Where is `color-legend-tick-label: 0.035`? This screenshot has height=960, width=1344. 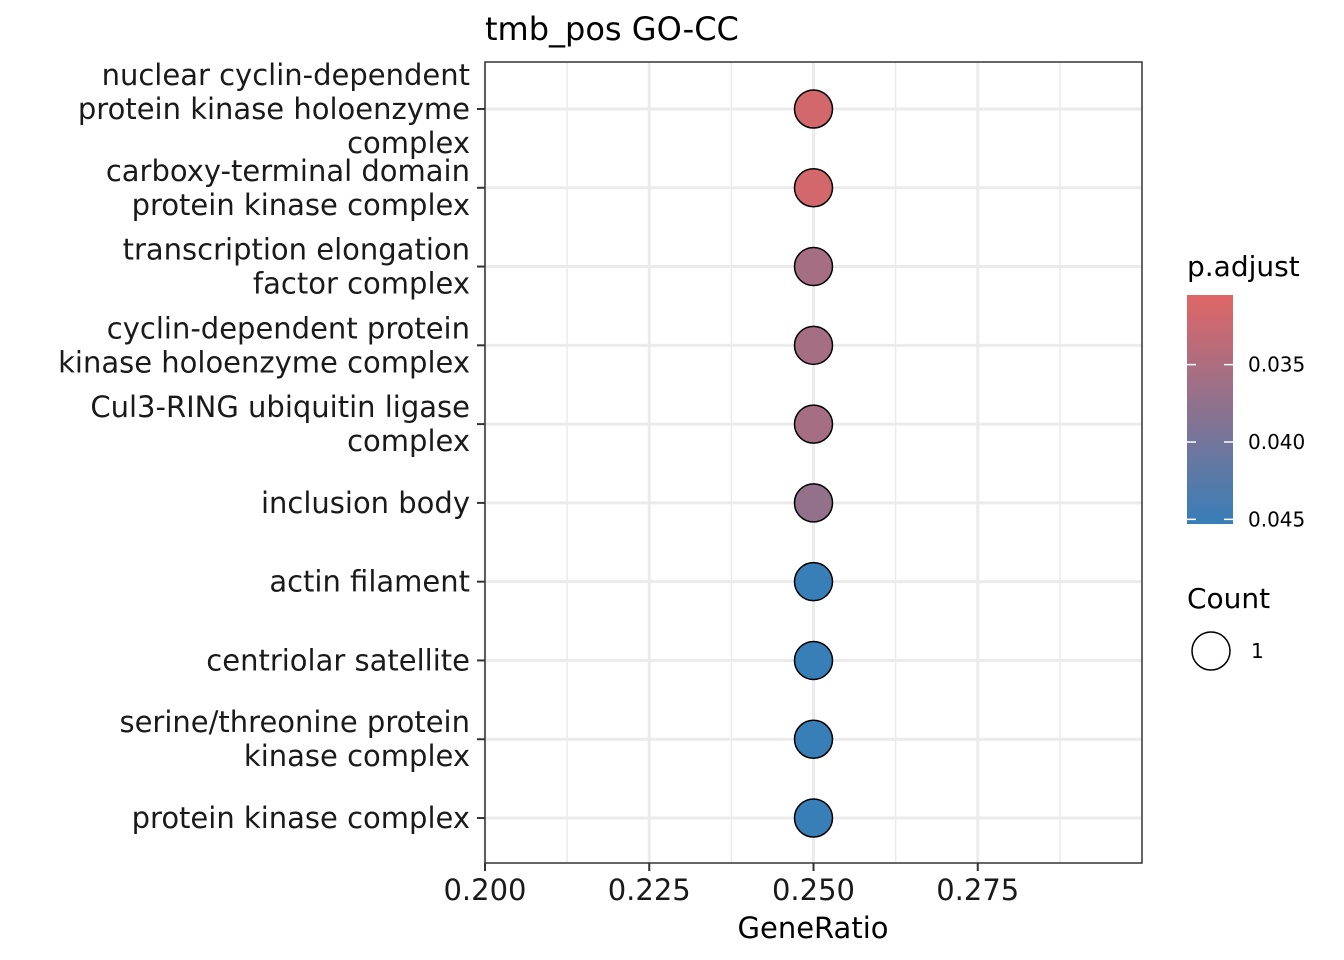 color-legend-tick-label: 0.035 is located at coordinates (1276, 365).